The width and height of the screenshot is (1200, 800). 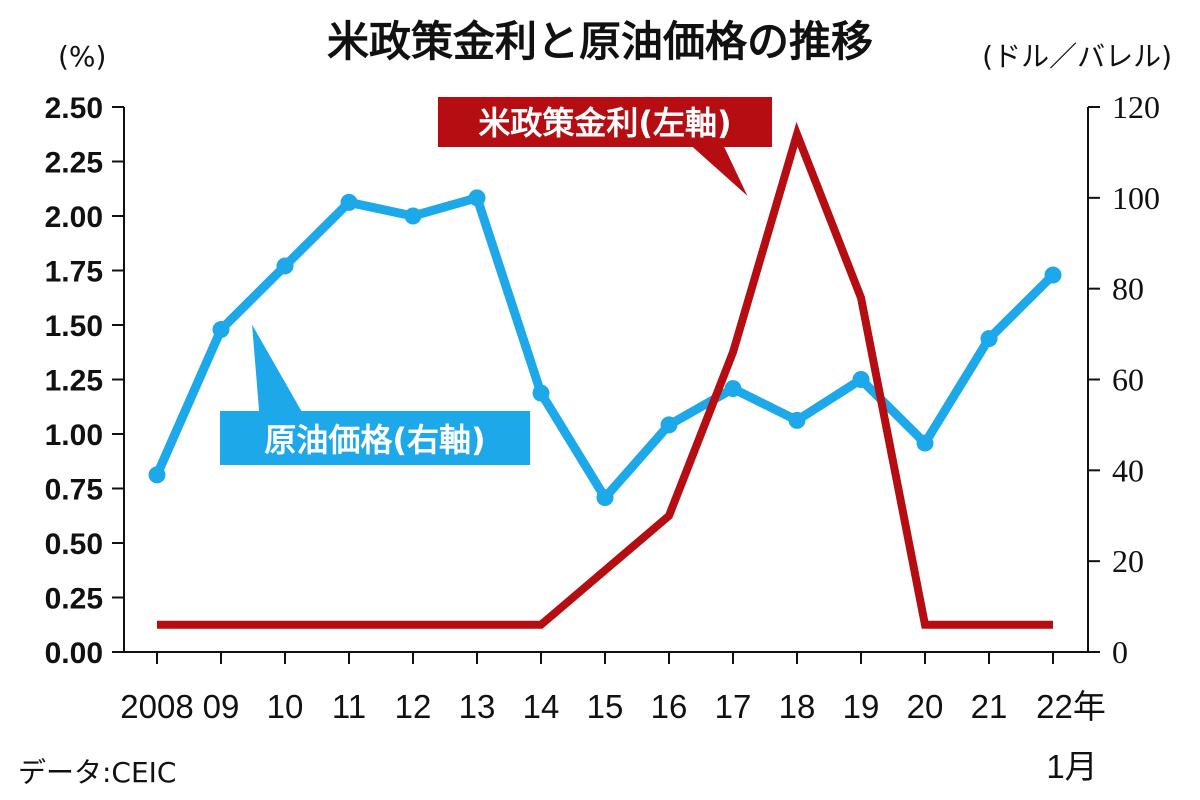 What do you see at coordinates (1120, 652) in the screenshot?
I see `right-tick-label: 0` at bounding box center [1120, 652].